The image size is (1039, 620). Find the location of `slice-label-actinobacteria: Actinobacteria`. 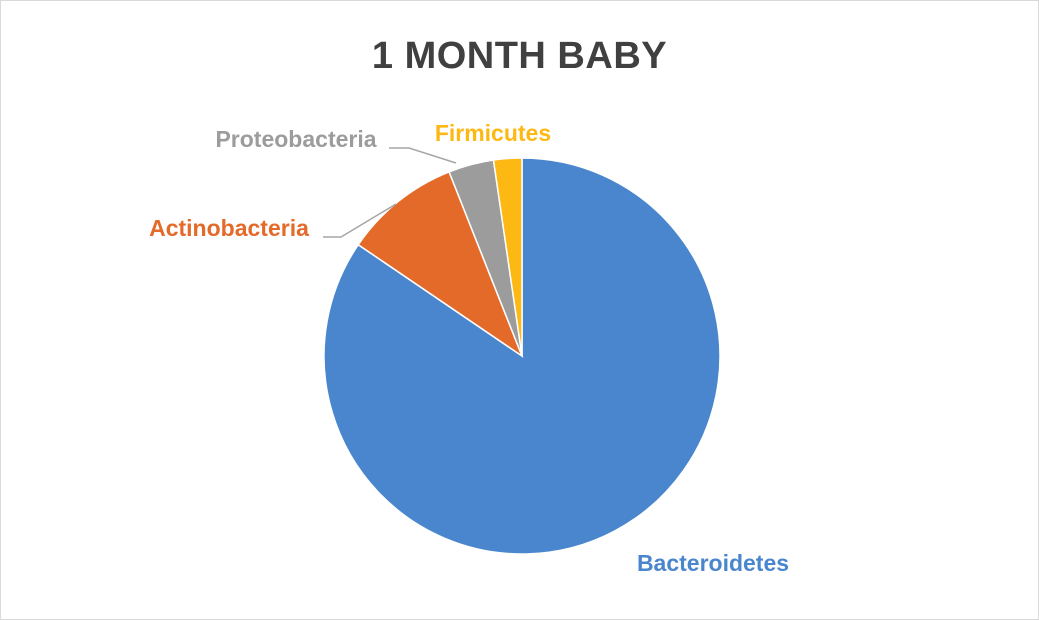

slice-label-actinobacteria: Actinobacteria is located at coordinates (229, 228).